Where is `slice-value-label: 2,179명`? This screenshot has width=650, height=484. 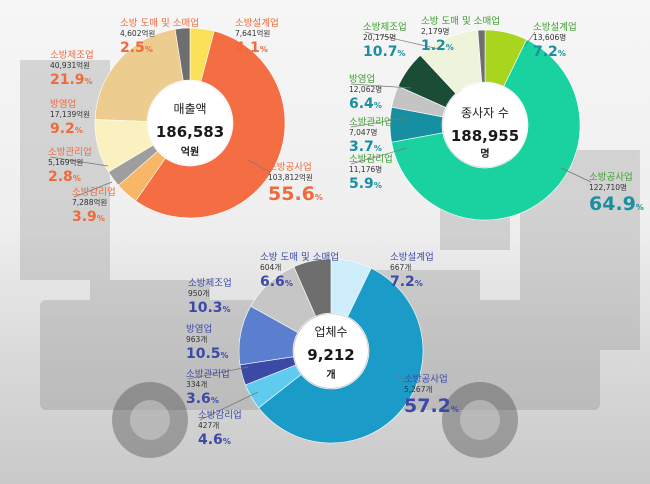
slice-value-label: 2,179명 is located at coordinates (435, 31).